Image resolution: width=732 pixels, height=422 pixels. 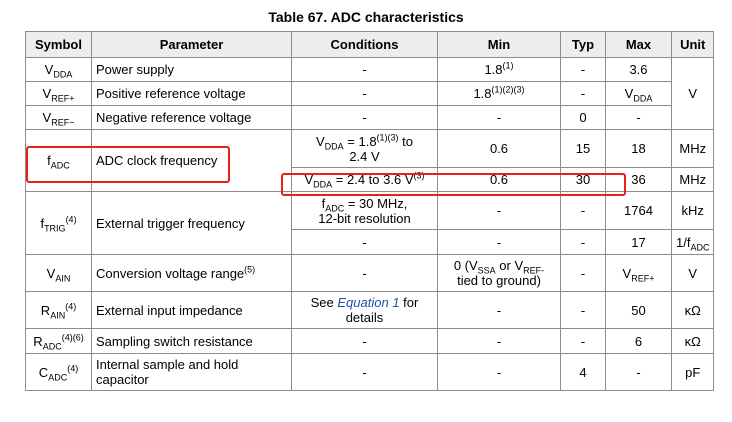 What do you see at coordinates (368, 302) in the screenshot?
I see `equation-1-link: Equation 1` at bounding box center [368, 302].